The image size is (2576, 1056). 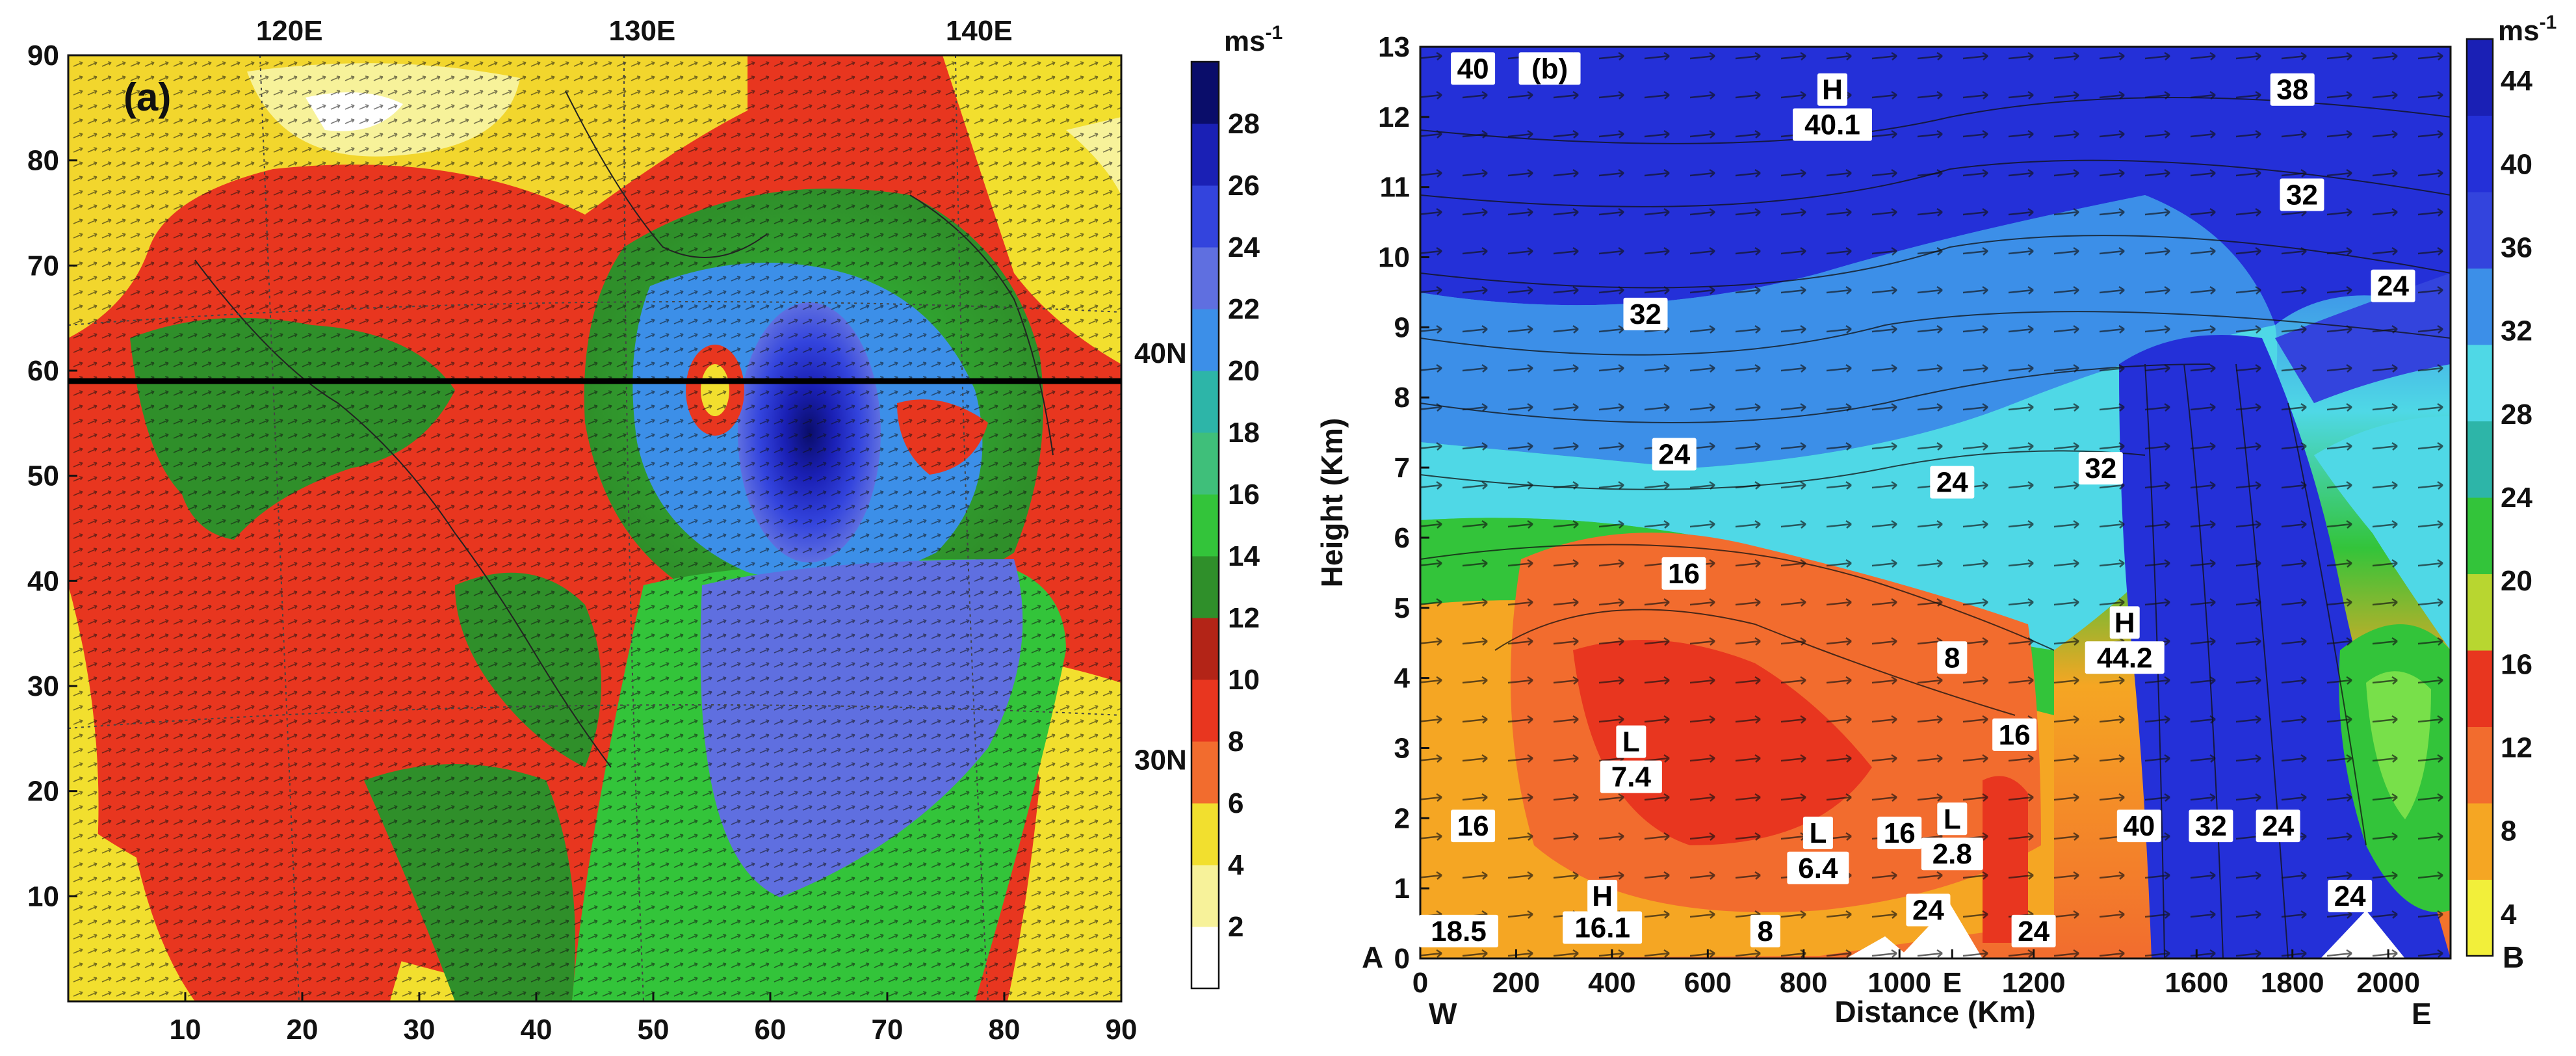 I want to click on x-axis-label: Distance (Km), so click(x=1934, y=1012).